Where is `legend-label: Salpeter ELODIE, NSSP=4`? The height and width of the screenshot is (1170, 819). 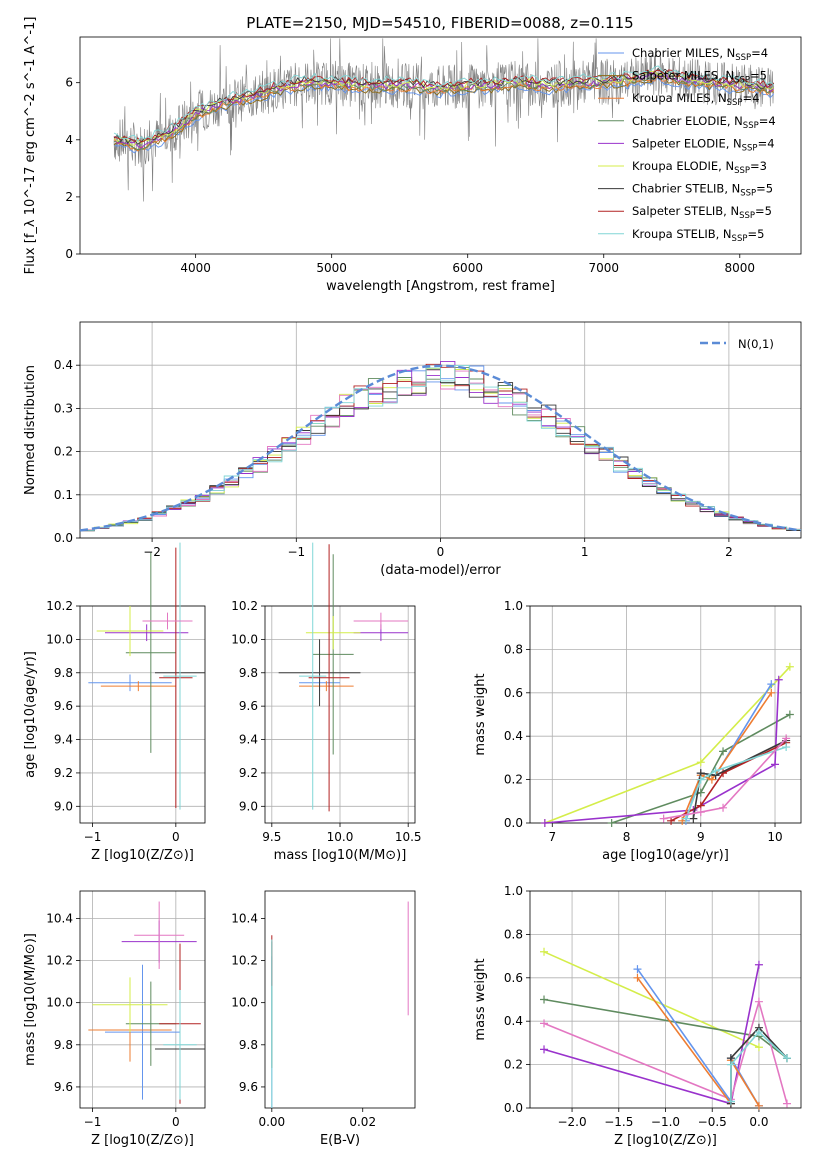 legend-label: Salpeter ELODIE, NSSP=4 is located at coordinates (703, 144).